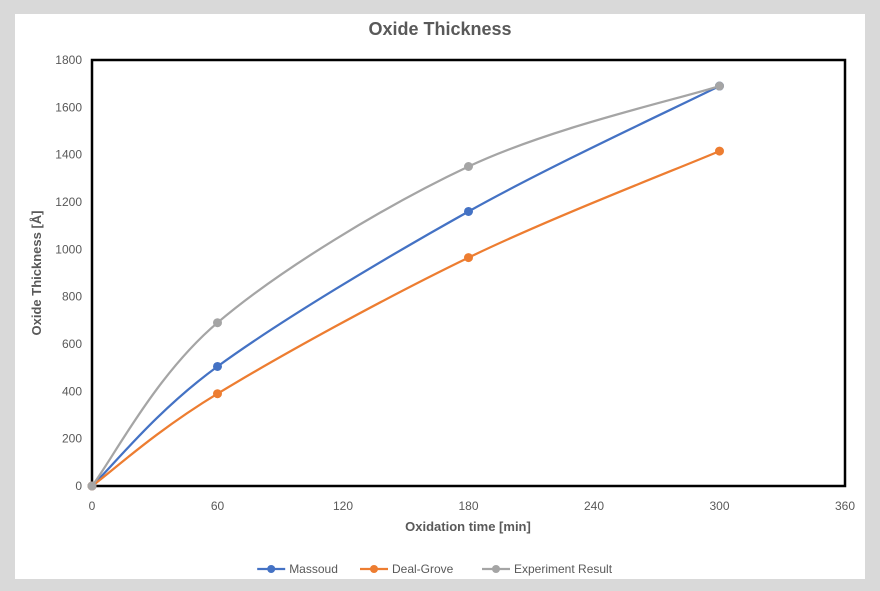 Image resolution: width=880 pixels, height=591 pixels. I want to click on y-axis-title: Oxide Thickness [Å], so click(36, 273).